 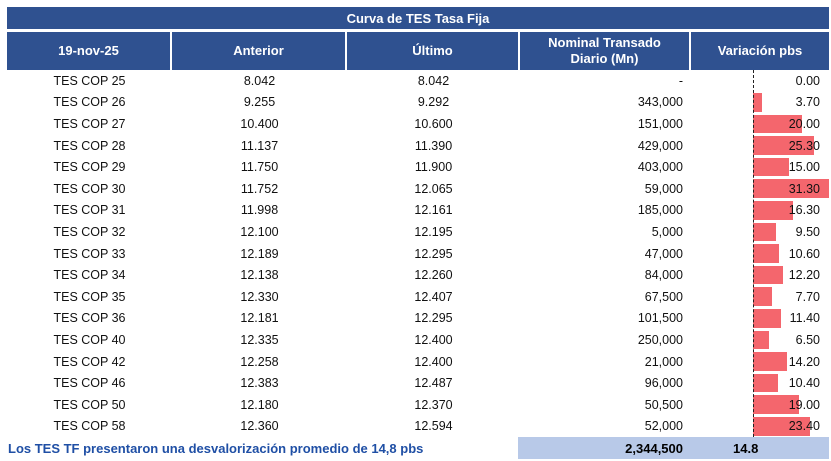 I want to click on variacion-cell: 23.40, so click(x=760, y=427).